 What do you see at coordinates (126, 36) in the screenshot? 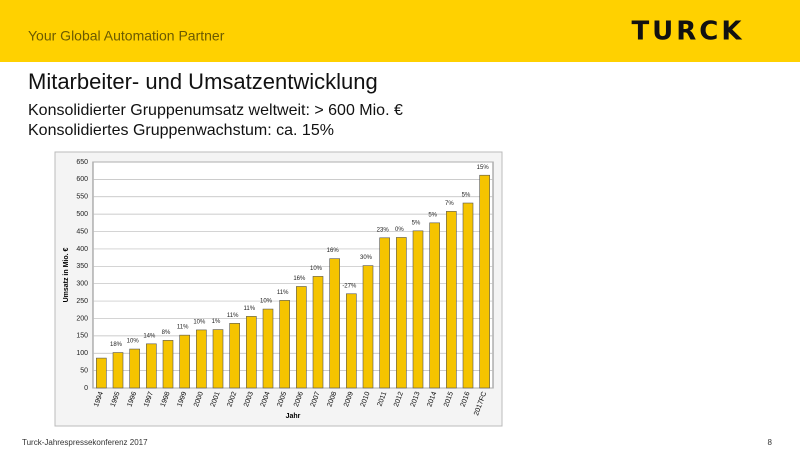
I see `tagline: Your Global Automation Partner` at bounding box center [126, 36].